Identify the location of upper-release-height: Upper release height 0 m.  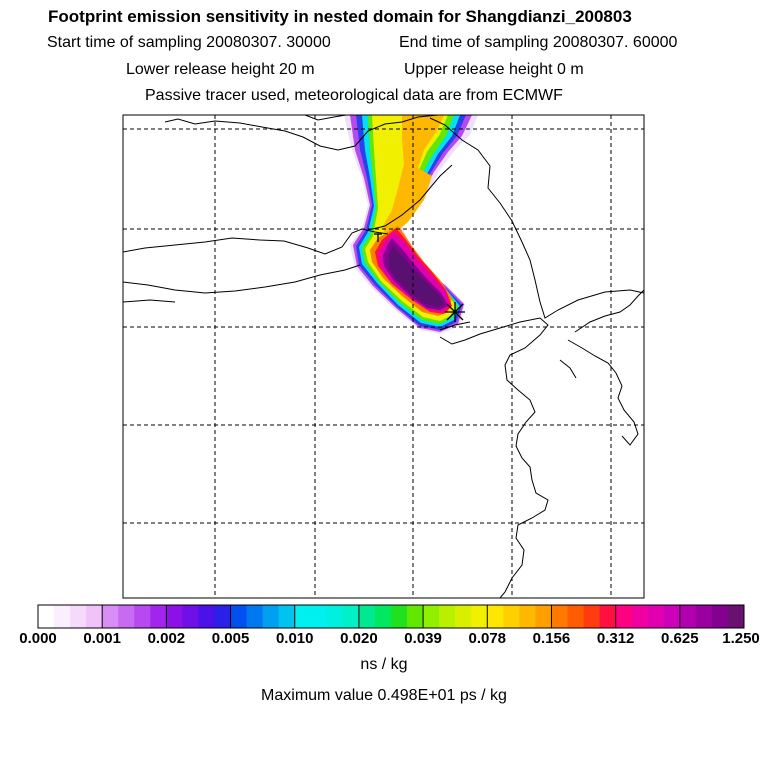
(494, 69).